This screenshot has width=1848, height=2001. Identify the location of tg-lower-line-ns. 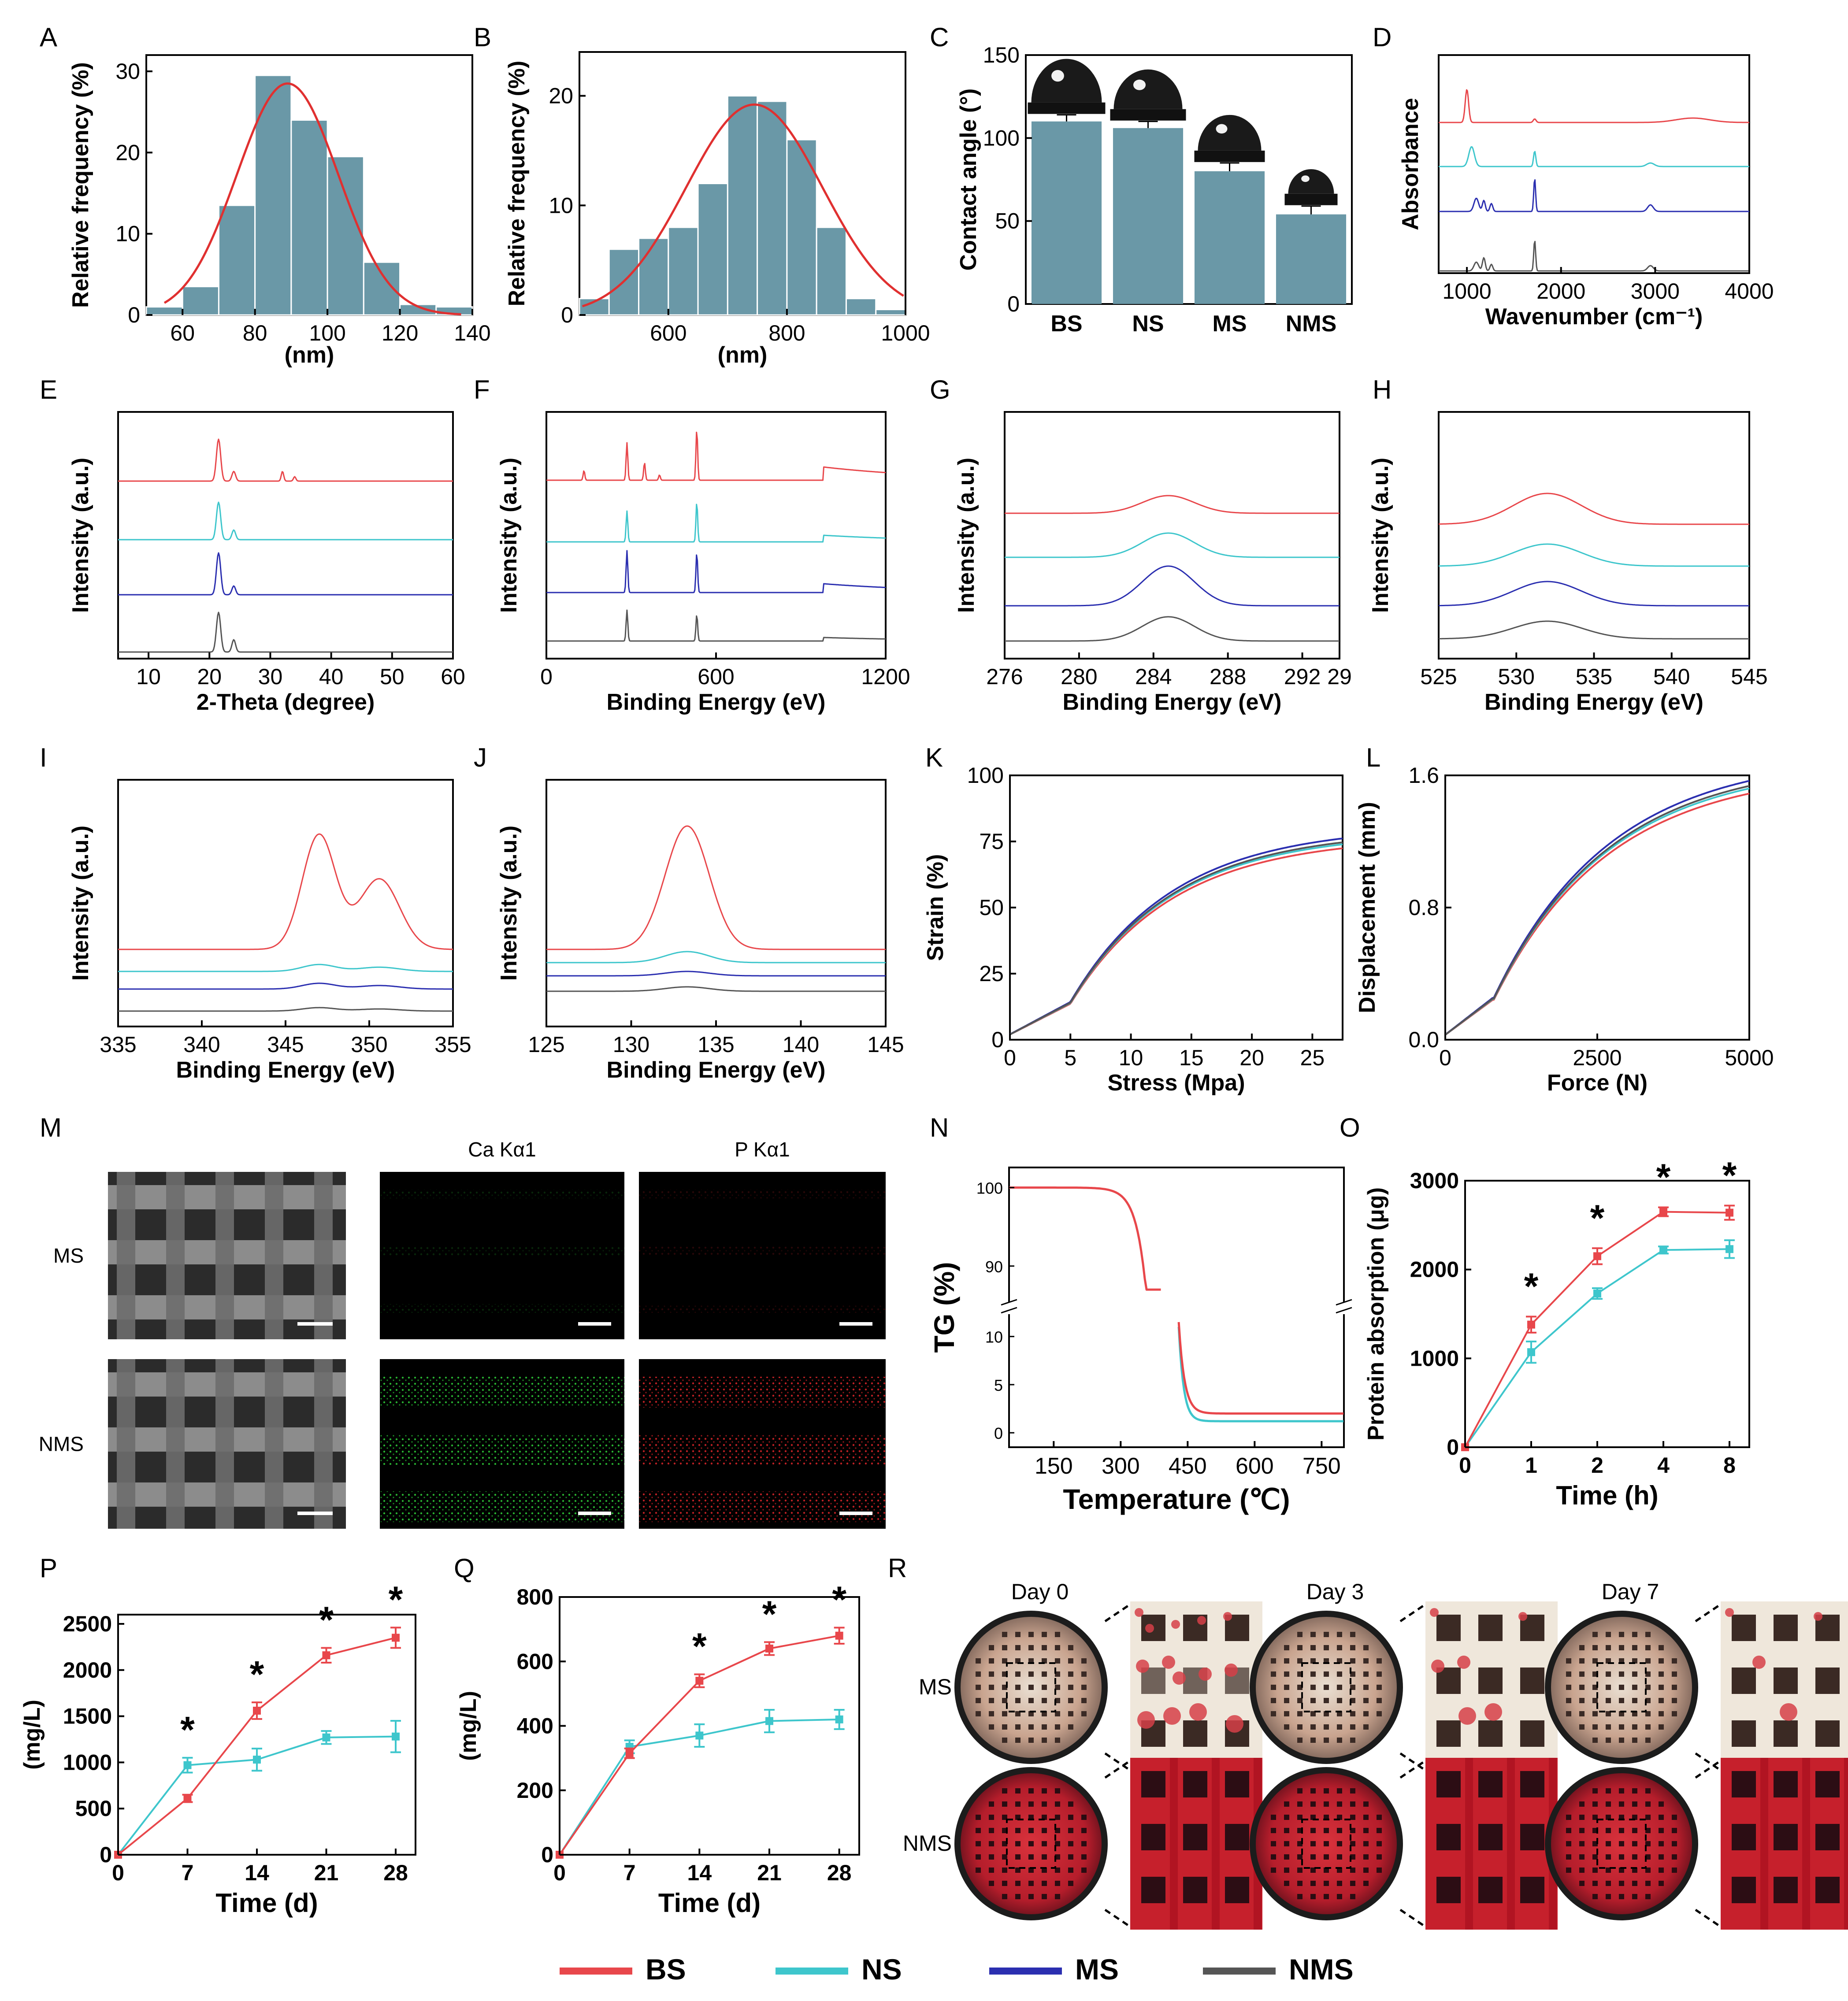
(1260, 1375).